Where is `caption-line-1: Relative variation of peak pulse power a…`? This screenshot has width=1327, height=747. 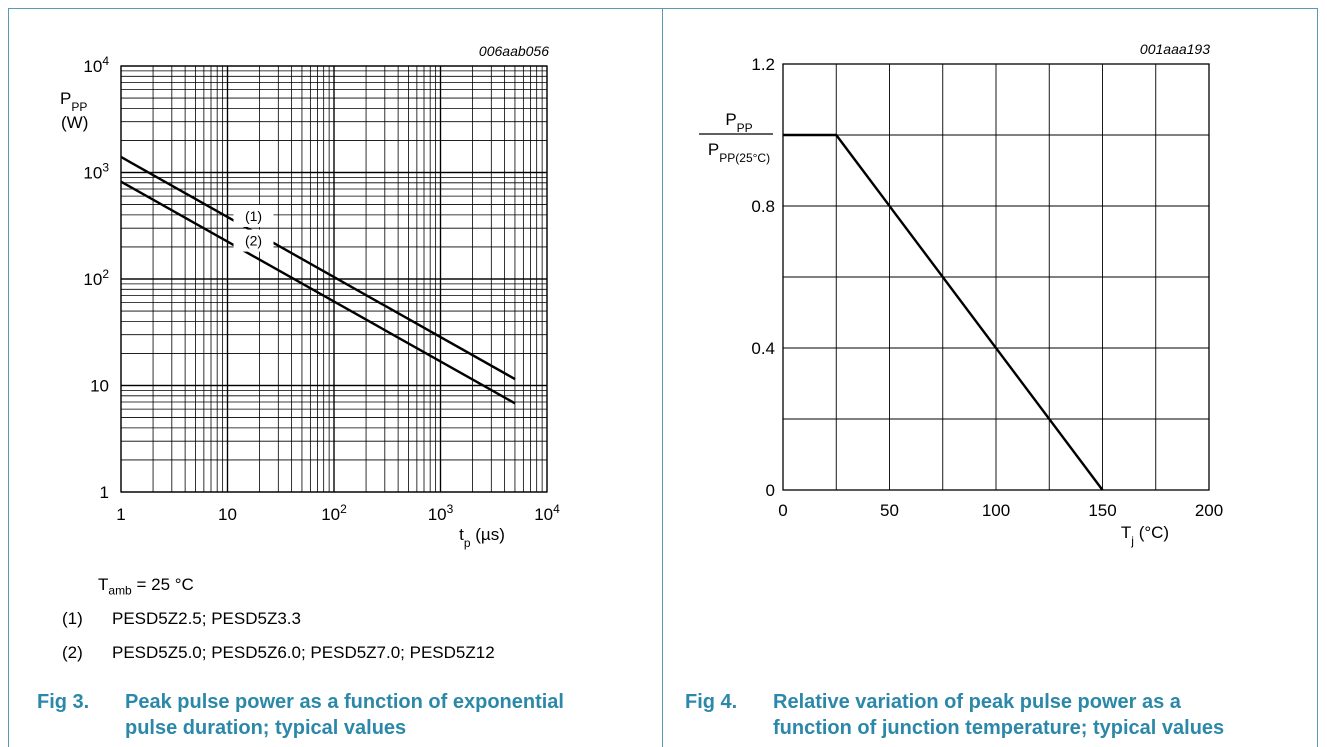 caption-line-1: Relative variation of peak pulse power a… is located at coordinates (977, 702).